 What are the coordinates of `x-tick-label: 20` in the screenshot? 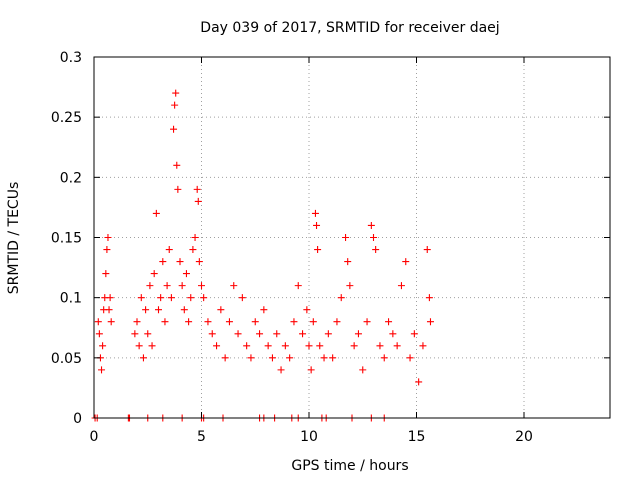 It's located at (524, 437).